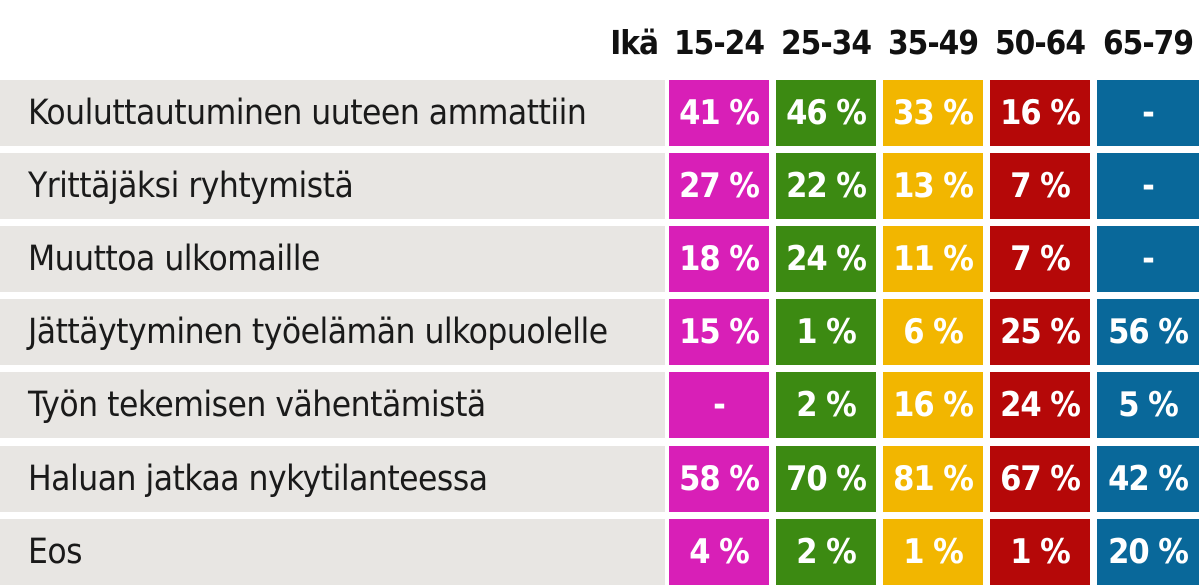  Describe the element at coordinates (719, 552) in the screenshot. I see `value-cell-15-24: 4 %` at that location.